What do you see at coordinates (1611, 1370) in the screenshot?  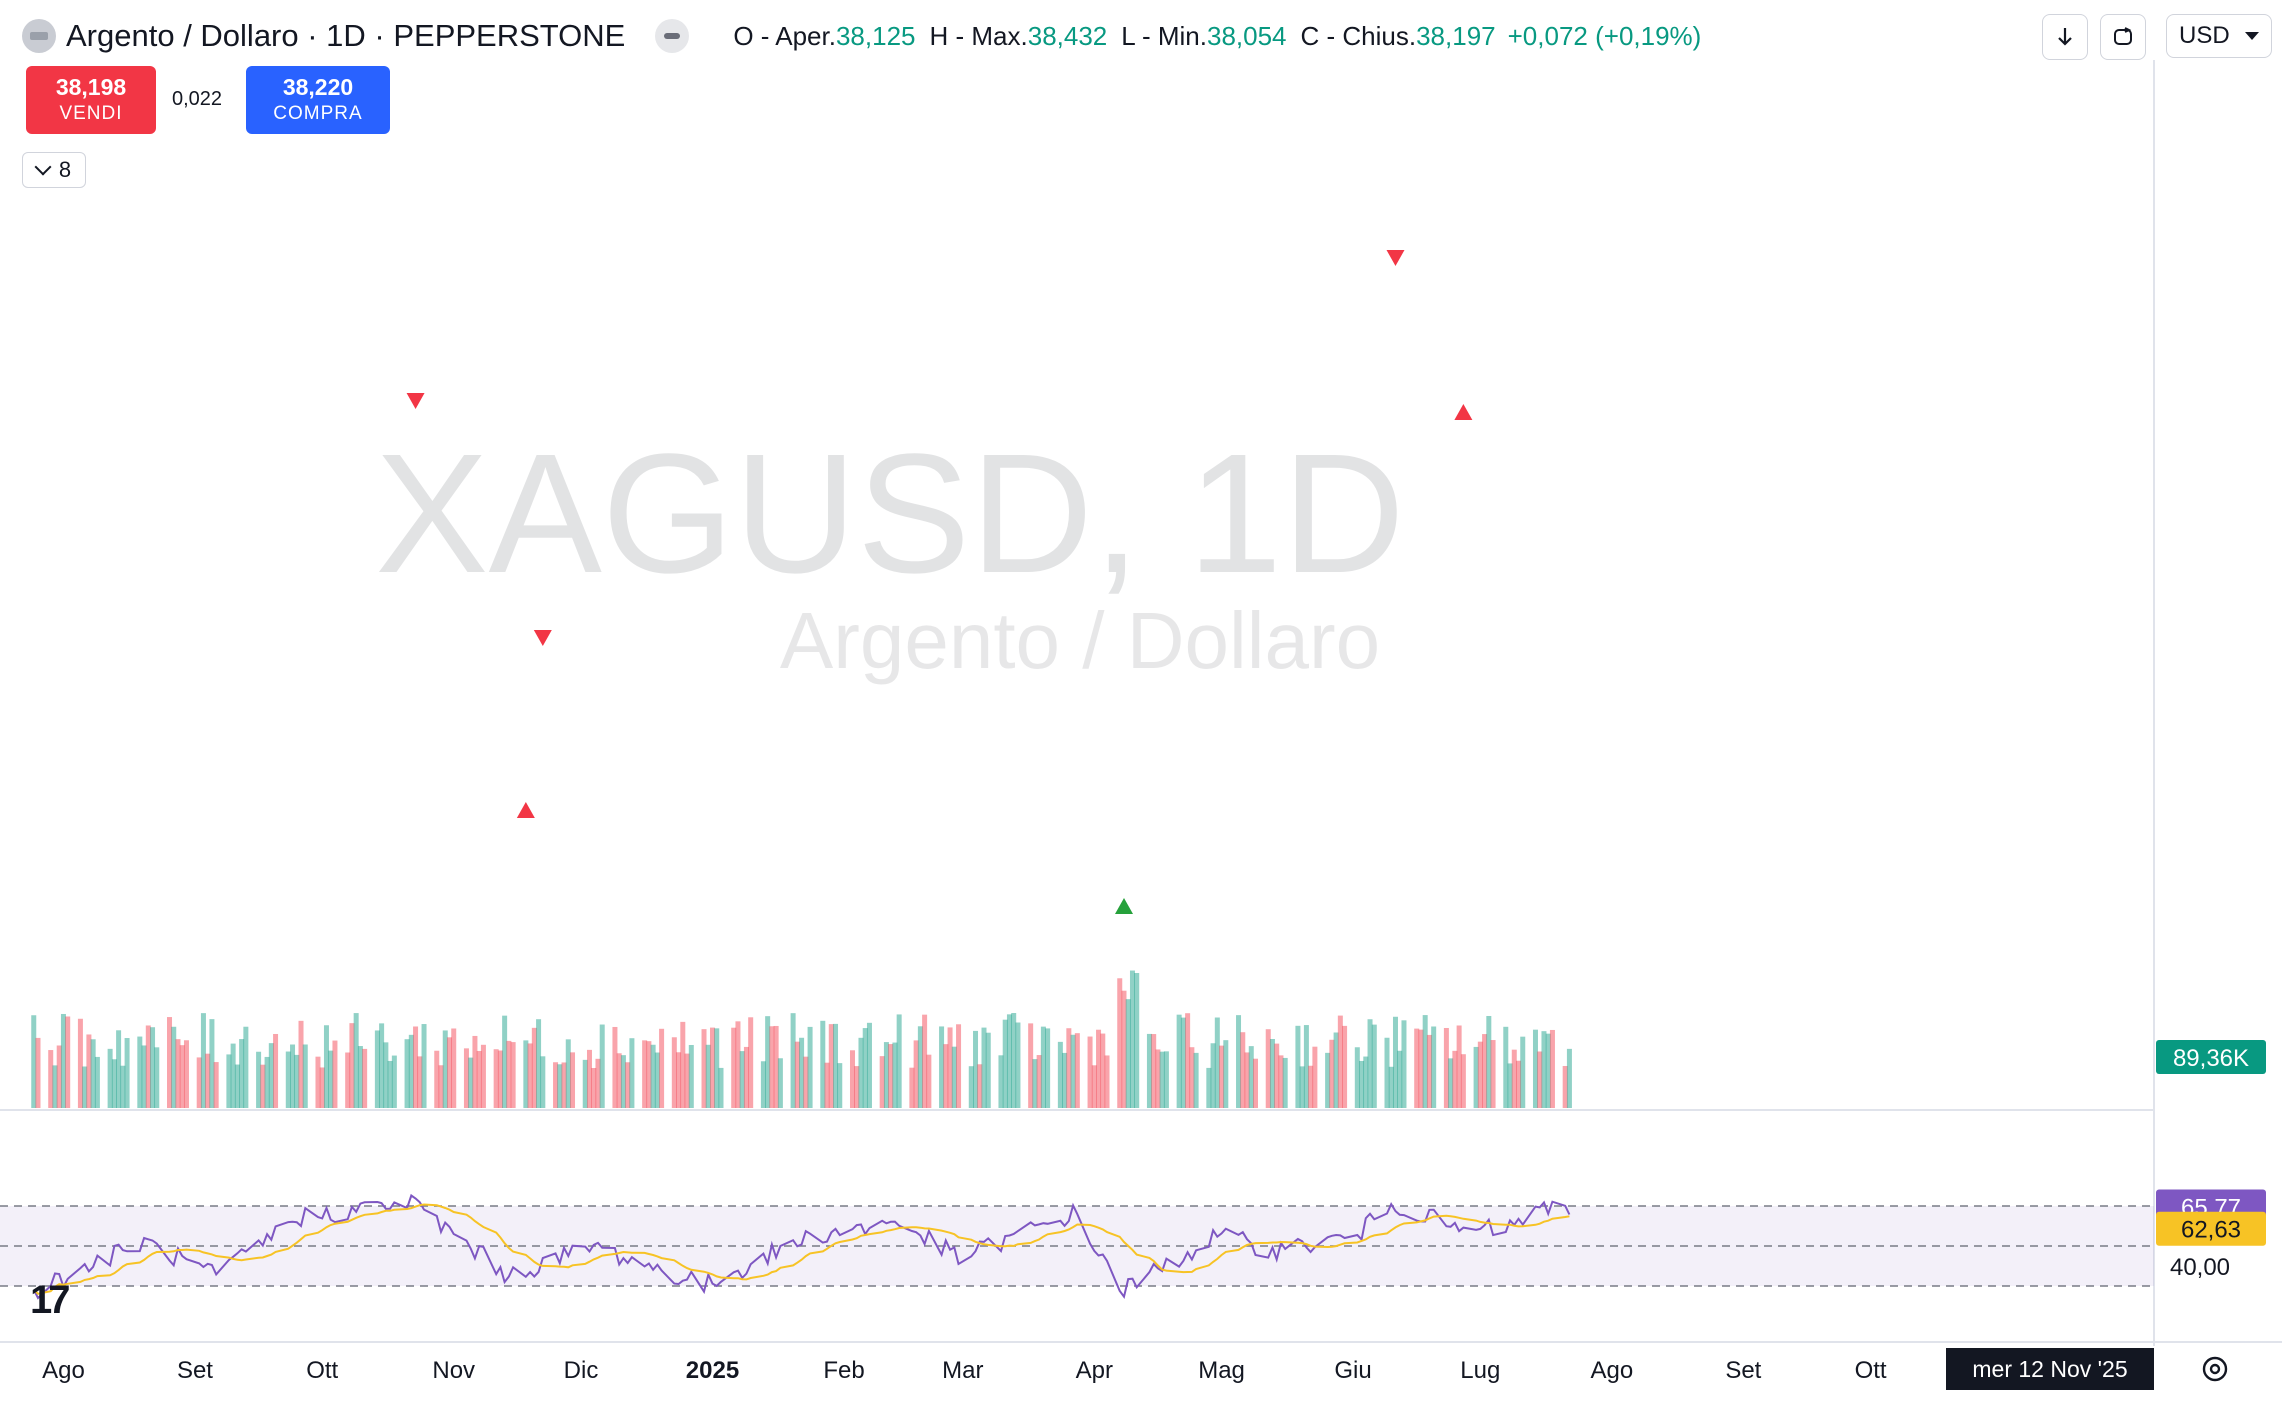 I see `x-tick-label: Ago` at bounding box center [1611, 1370].